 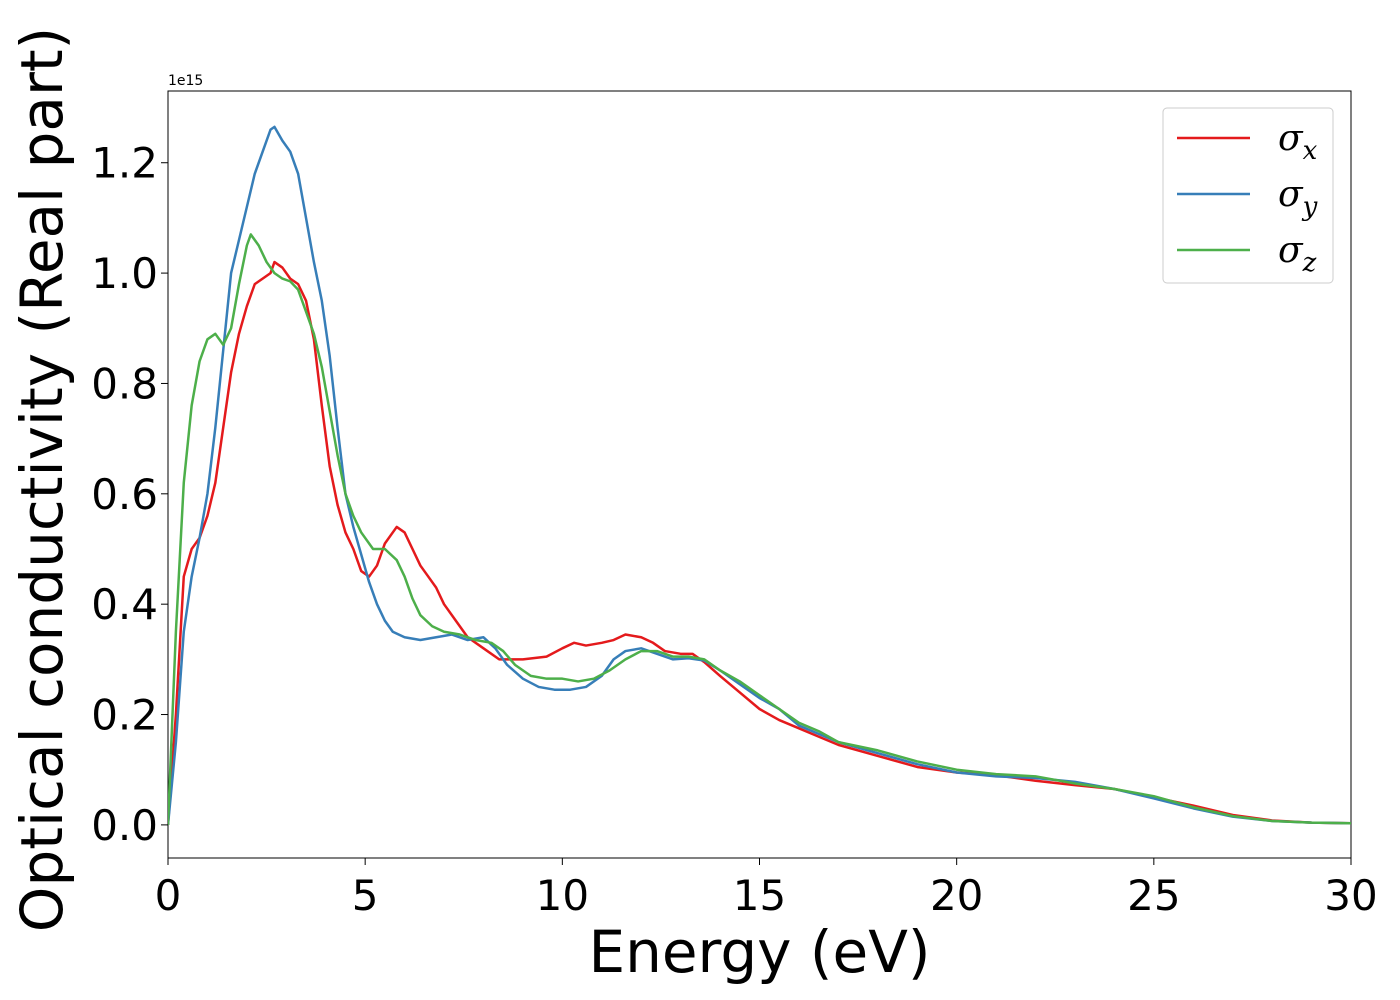 I want to click on x-axis-label: Energy (eV), so click(x=759, y=952).